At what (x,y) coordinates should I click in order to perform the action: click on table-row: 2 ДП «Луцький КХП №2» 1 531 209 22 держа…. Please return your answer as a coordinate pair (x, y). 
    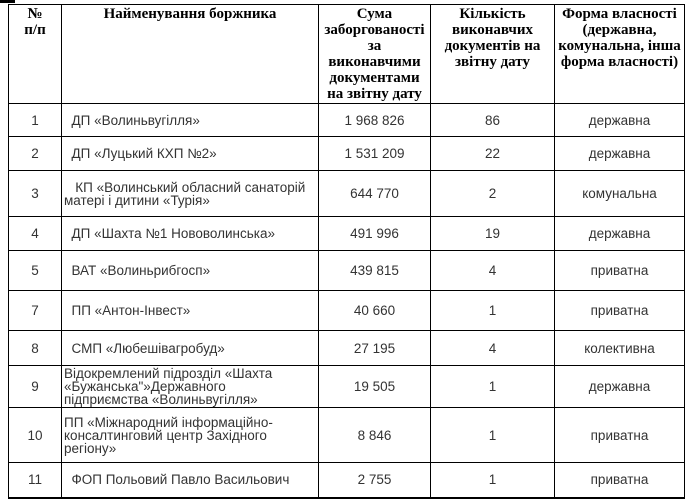
    Looking at the image, I should click on (346, 153).